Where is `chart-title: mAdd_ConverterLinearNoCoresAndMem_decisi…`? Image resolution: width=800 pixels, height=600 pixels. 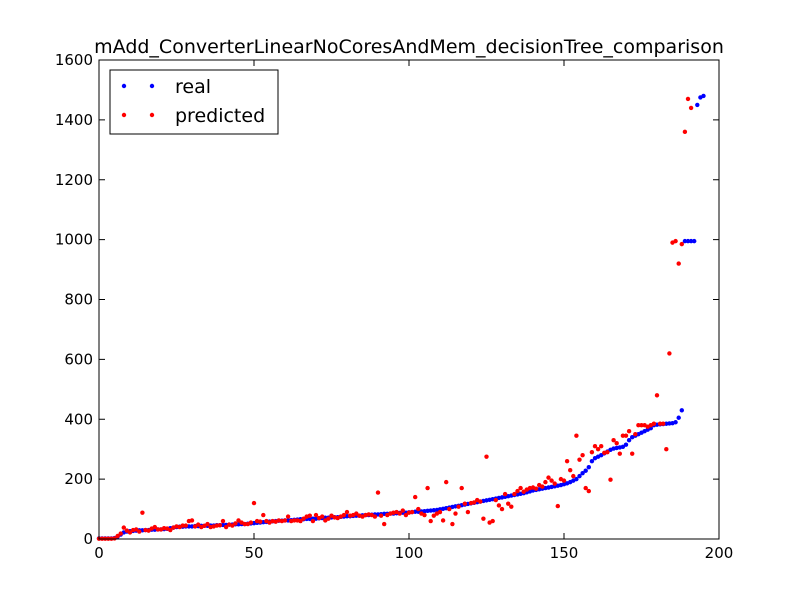 chart-title: mAdd_ConverterLinearNoCoresAndMem_decisi… is located at coordinates (409, 47).